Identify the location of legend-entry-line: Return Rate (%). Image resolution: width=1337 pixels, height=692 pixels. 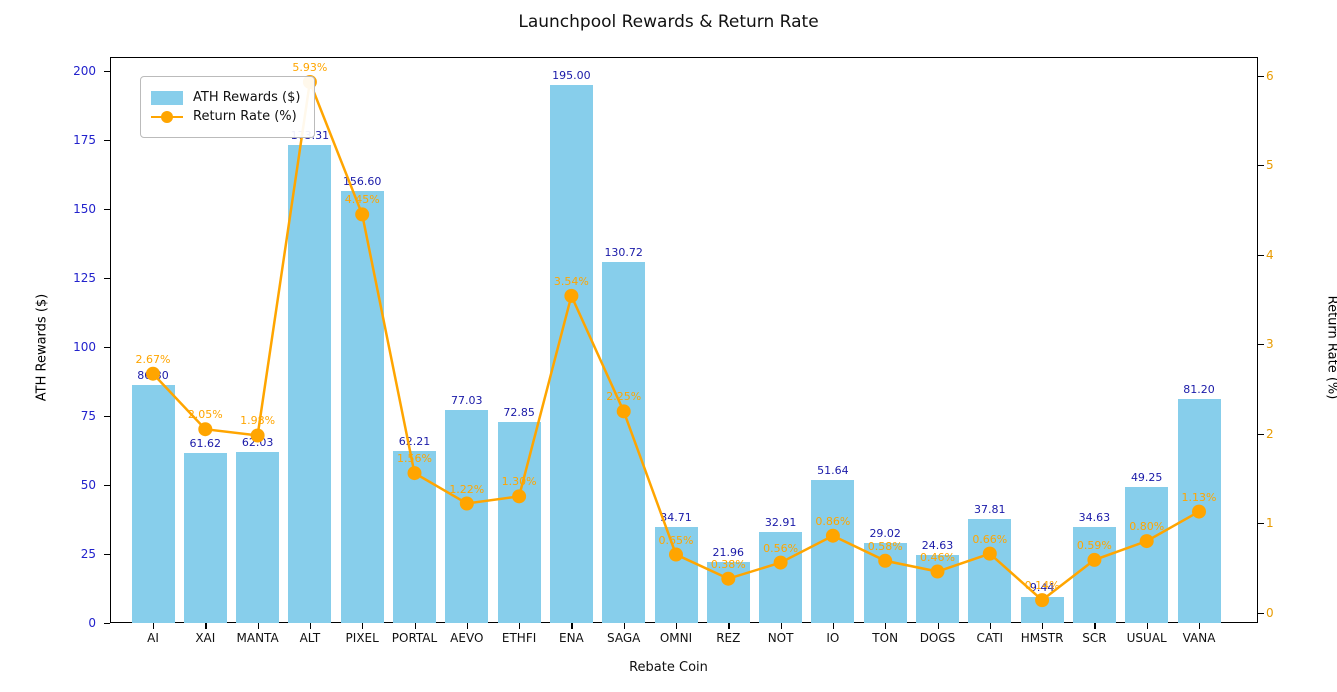
(225, 116).